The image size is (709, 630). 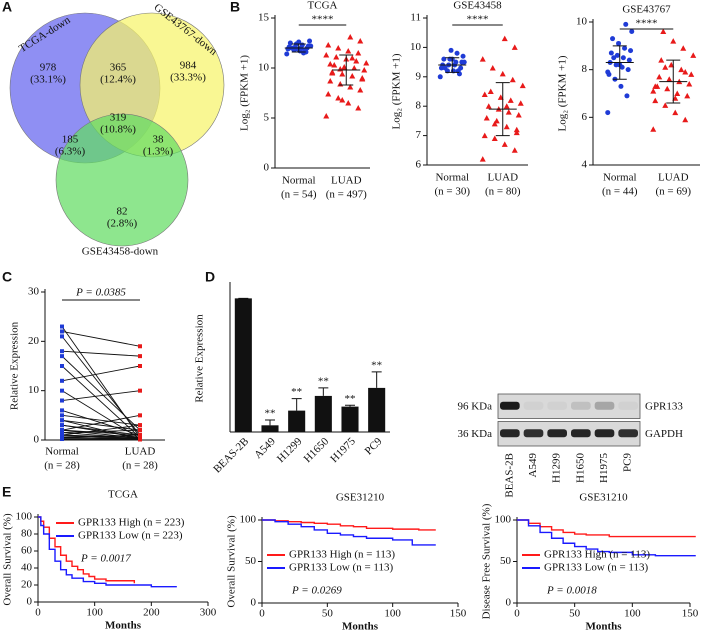 What do you see at coordinates (8, 559) in the screenshot?
I see `y-axis-label: Overall Survival (%)` at bounding box center [8, 559].